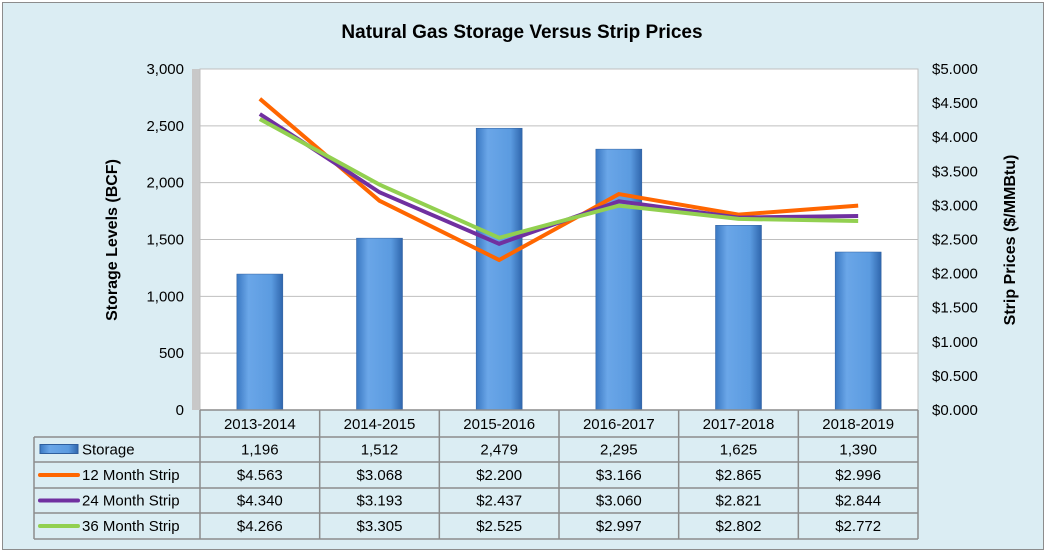 The height and width of the screenshot is (554, 1047). Describe the element at coordinates (955, 103) in the screenshot. I see `y2-tick-label: $4.500` at that location.